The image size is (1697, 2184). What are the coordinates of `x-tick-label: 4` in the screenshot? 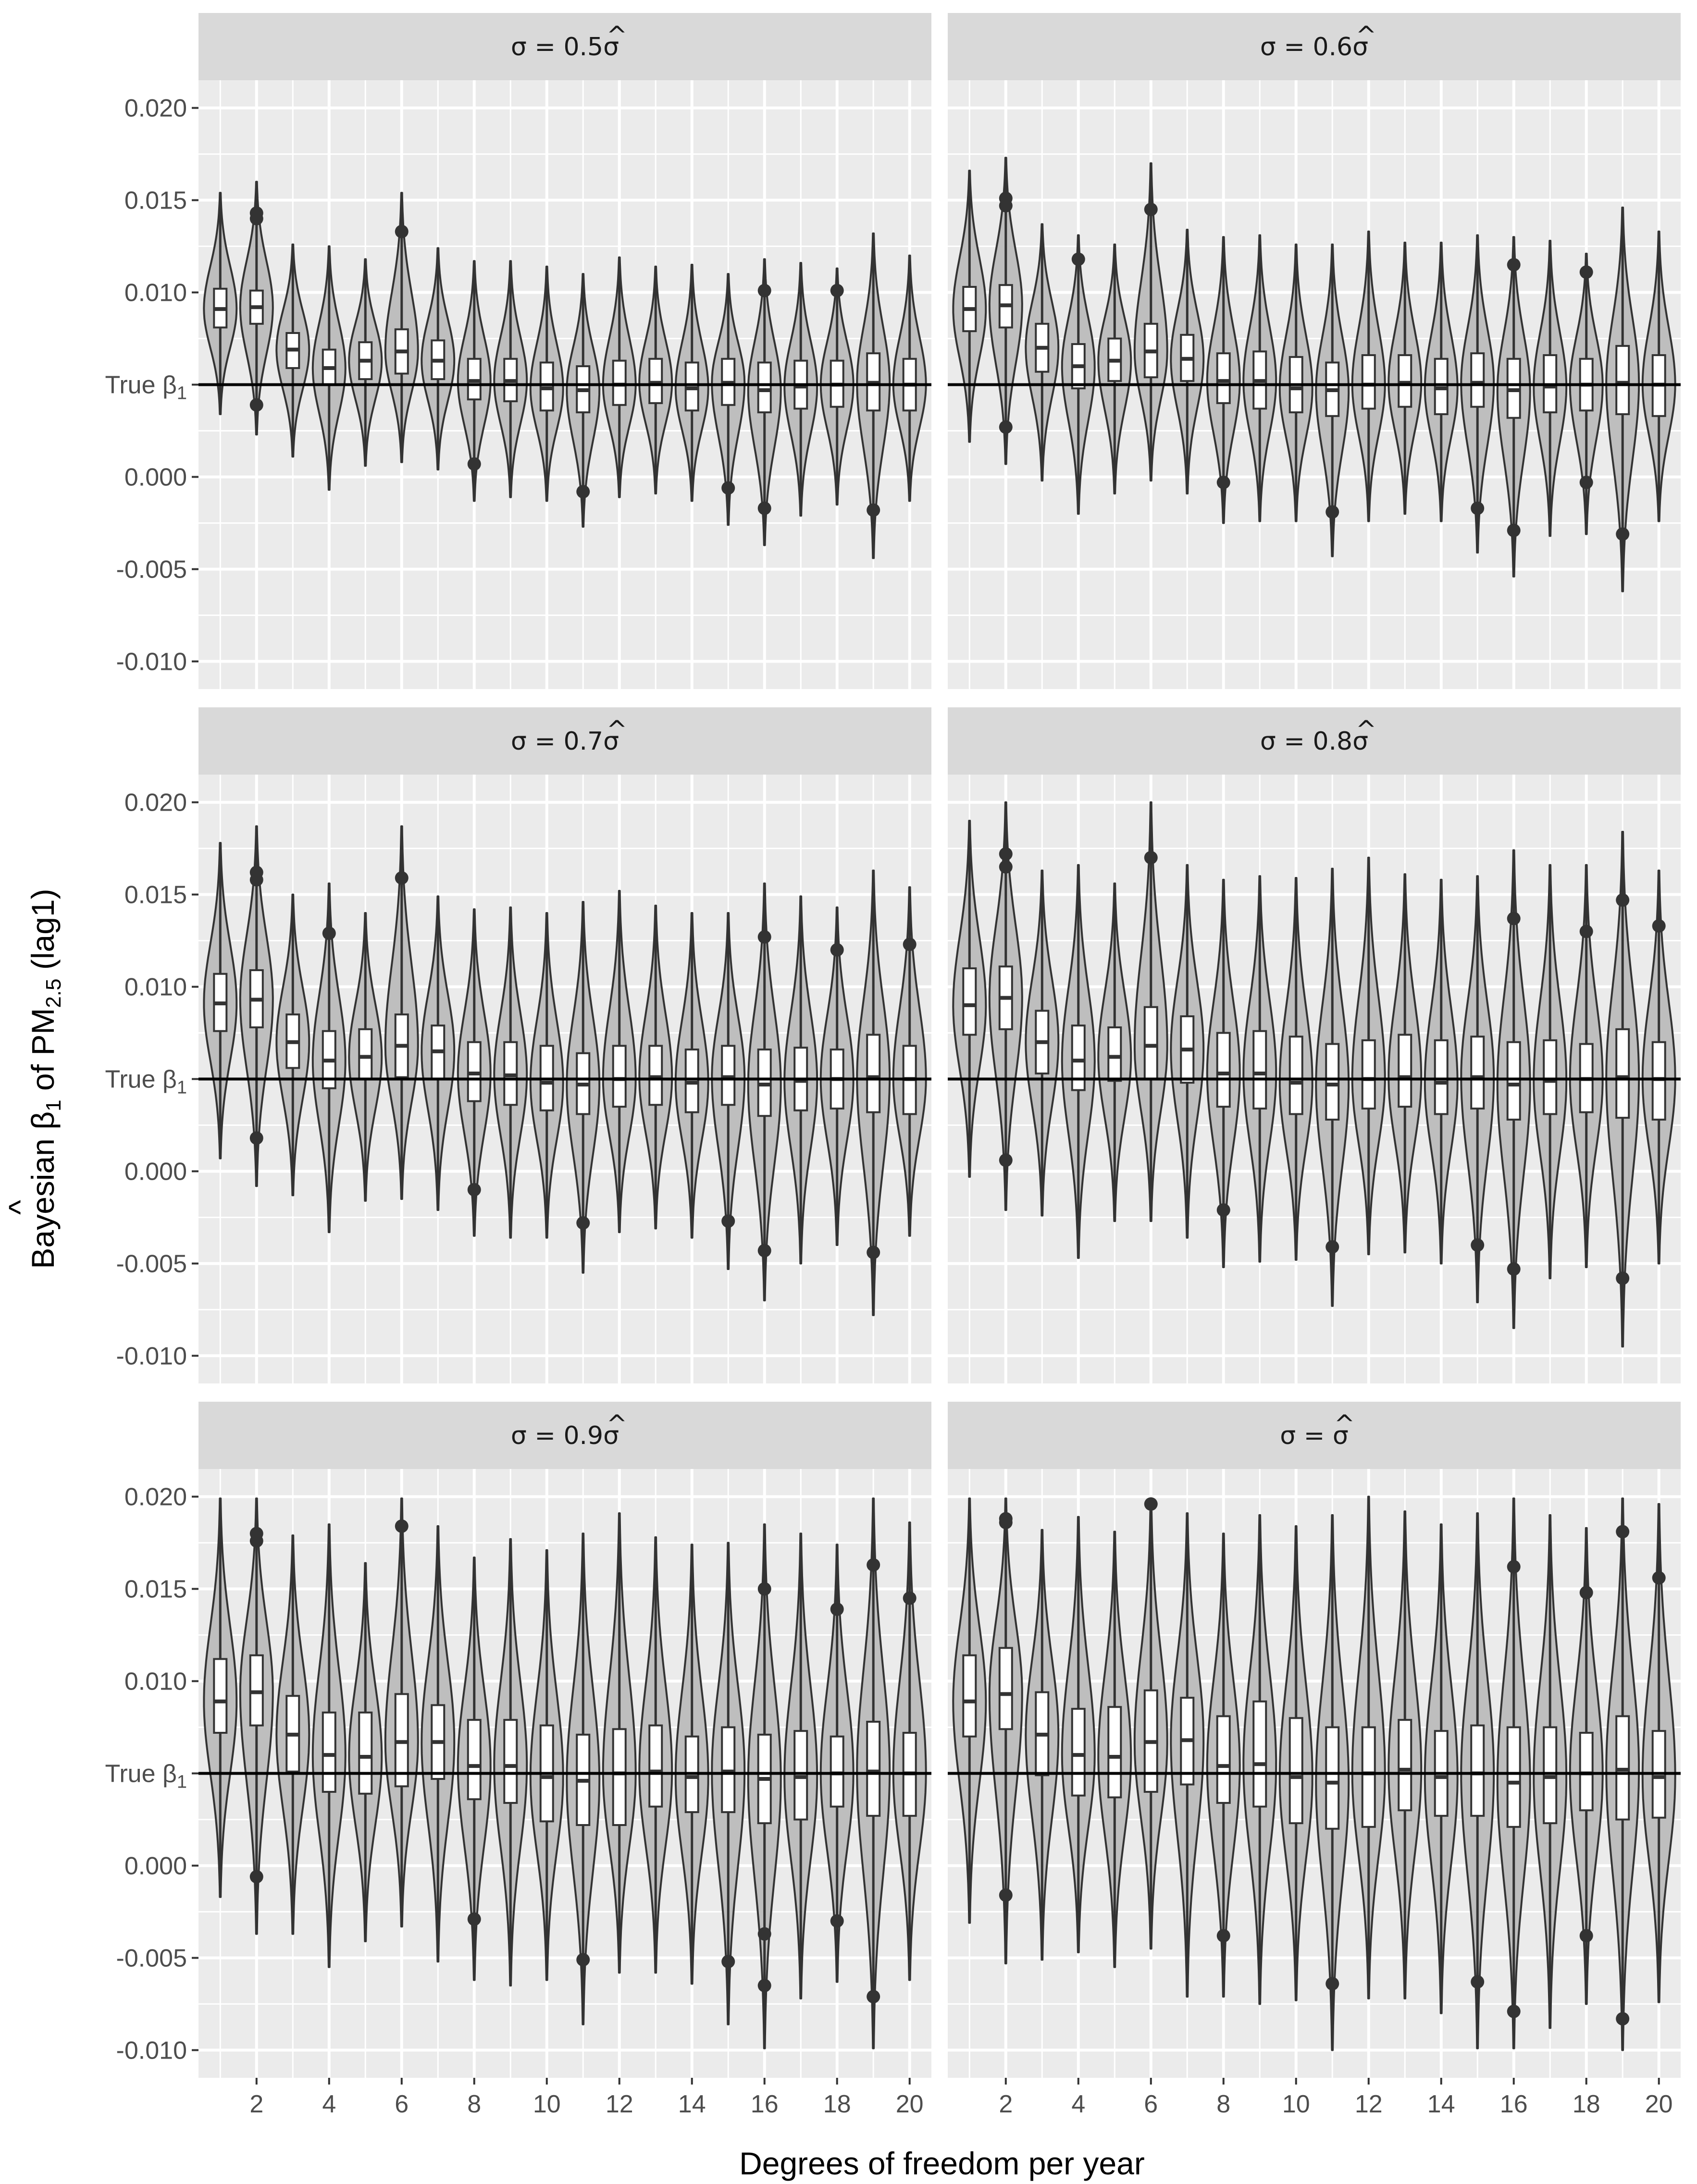 It's located at (329, 2104).